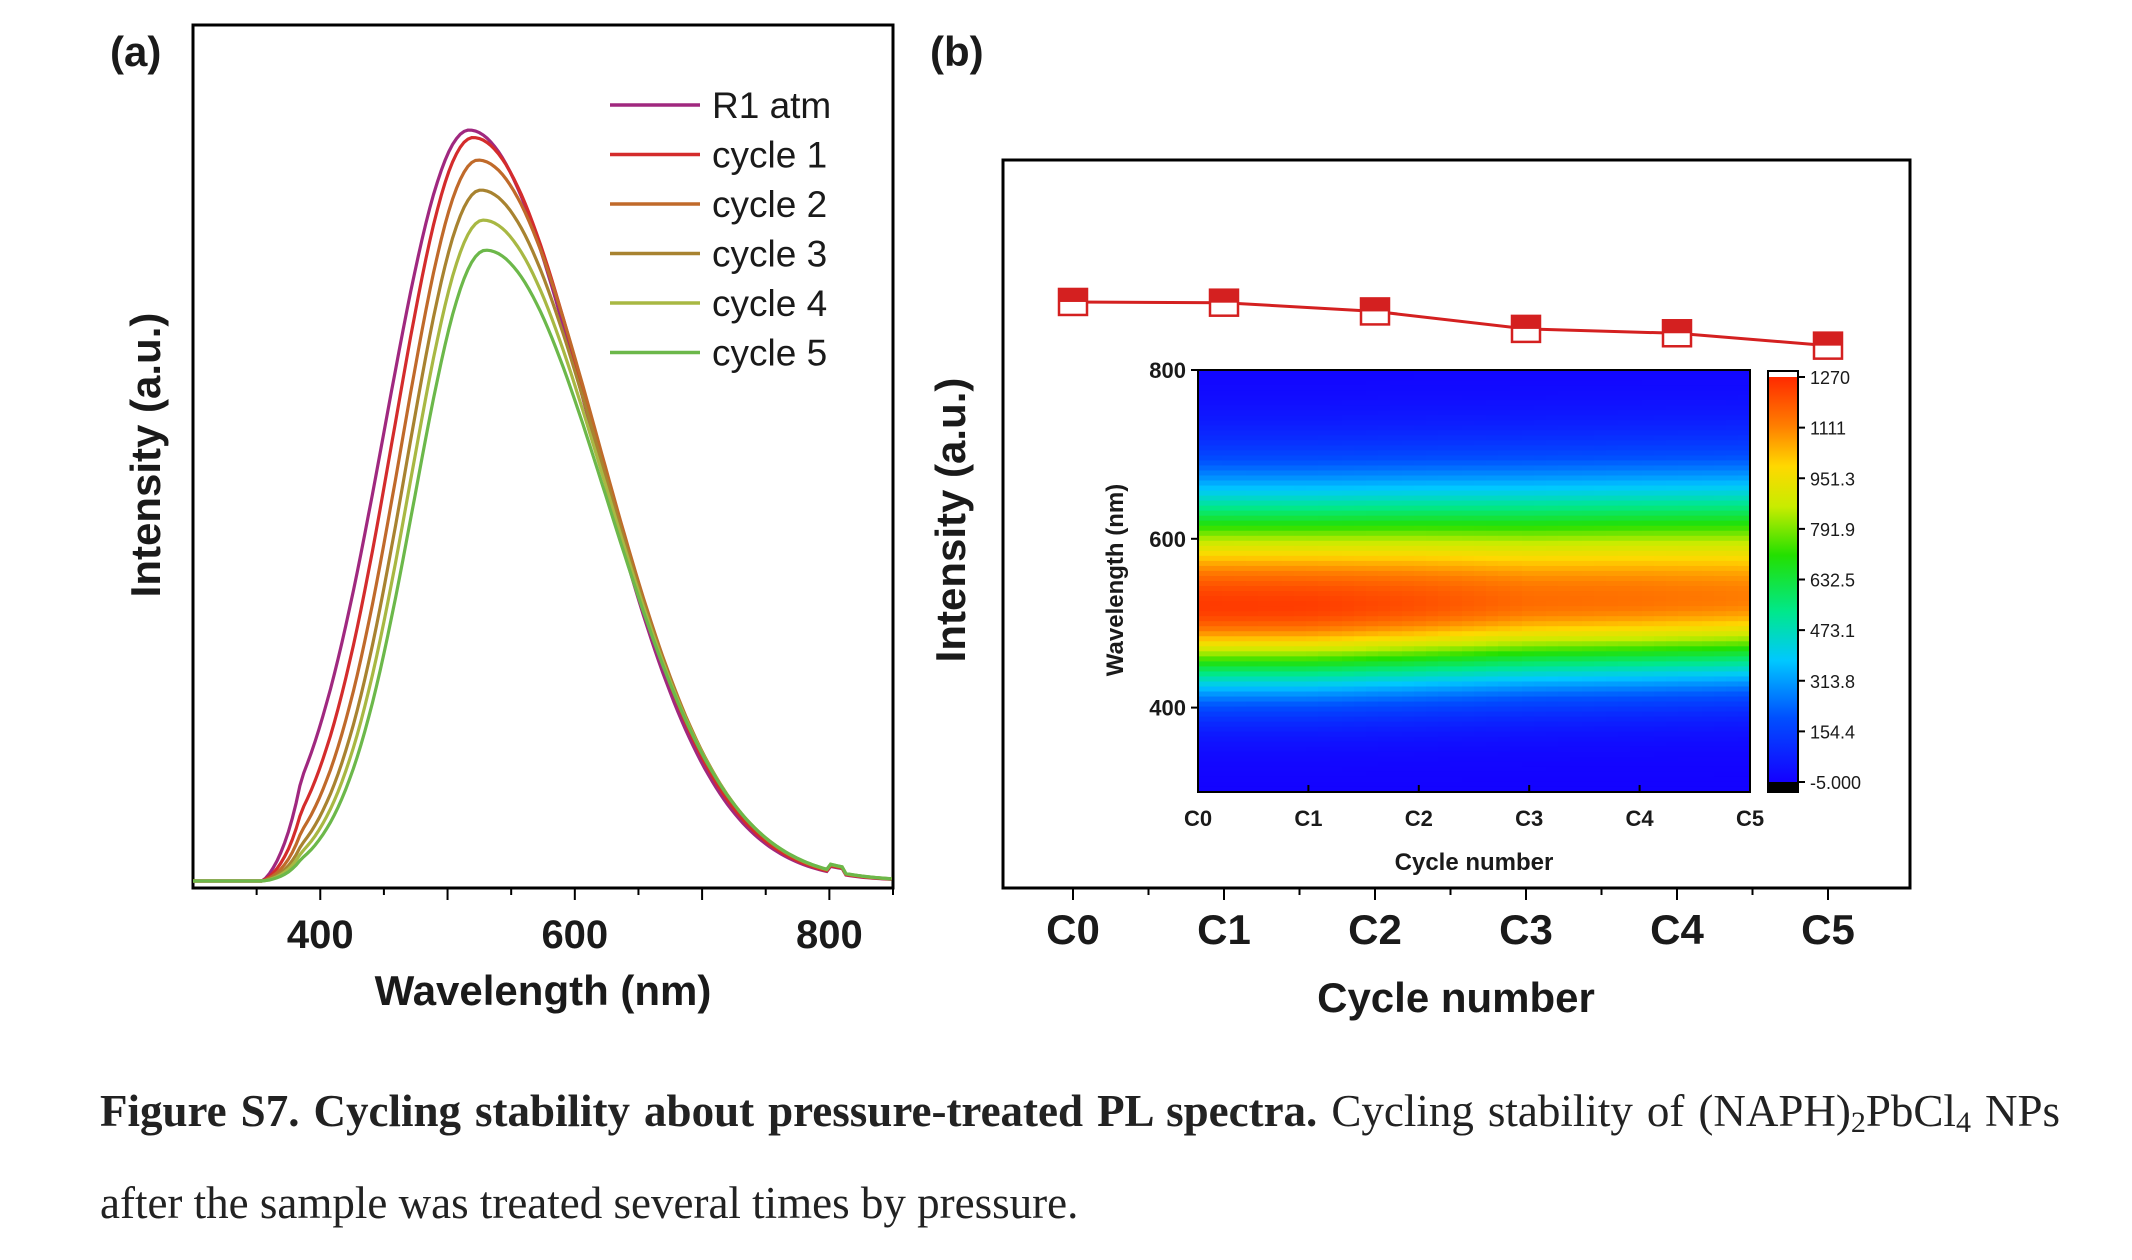 Image resolution: width=2132 pixels, height=1260 pixels. What do you see at coordinates (1375, 929) in the screenshot?
I see `panel-b-x-tick-label: C2` at bounding box center [1375, 929].